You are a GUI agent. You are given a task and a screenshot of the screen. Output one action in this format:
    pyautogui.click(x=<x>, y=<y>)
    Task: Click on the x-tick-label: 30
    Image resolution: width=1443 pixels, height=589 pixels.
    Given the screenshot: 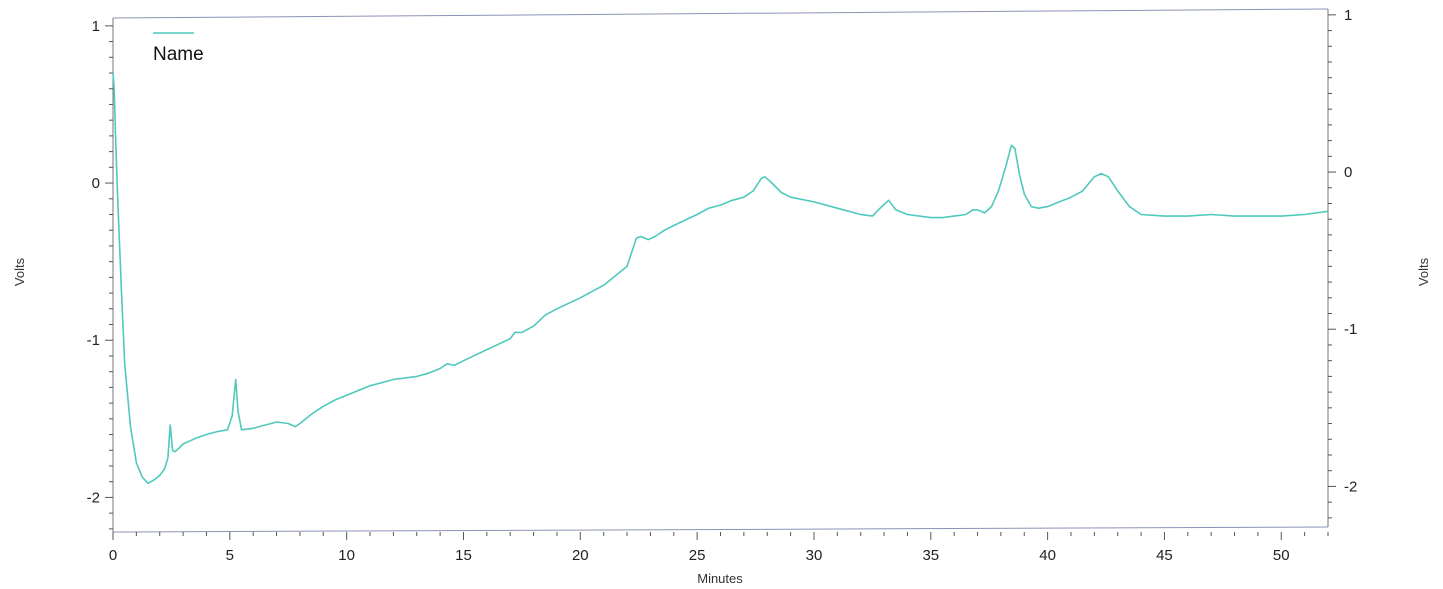 What is the action you would take?
    pyautogui.click(x=814, y=555)
    